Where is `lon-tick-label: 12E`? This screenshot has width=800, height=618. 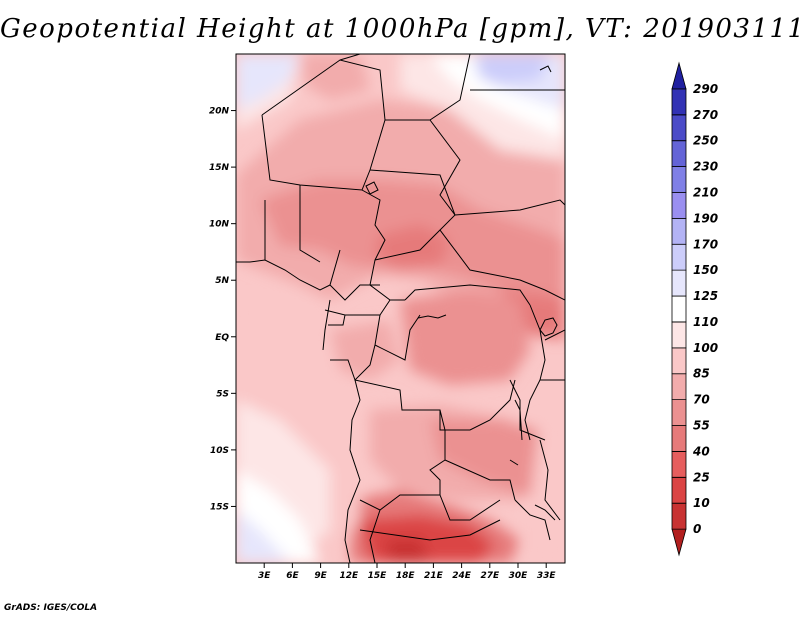 lon-tick-label: 12E is located at coordinates (349, 576).